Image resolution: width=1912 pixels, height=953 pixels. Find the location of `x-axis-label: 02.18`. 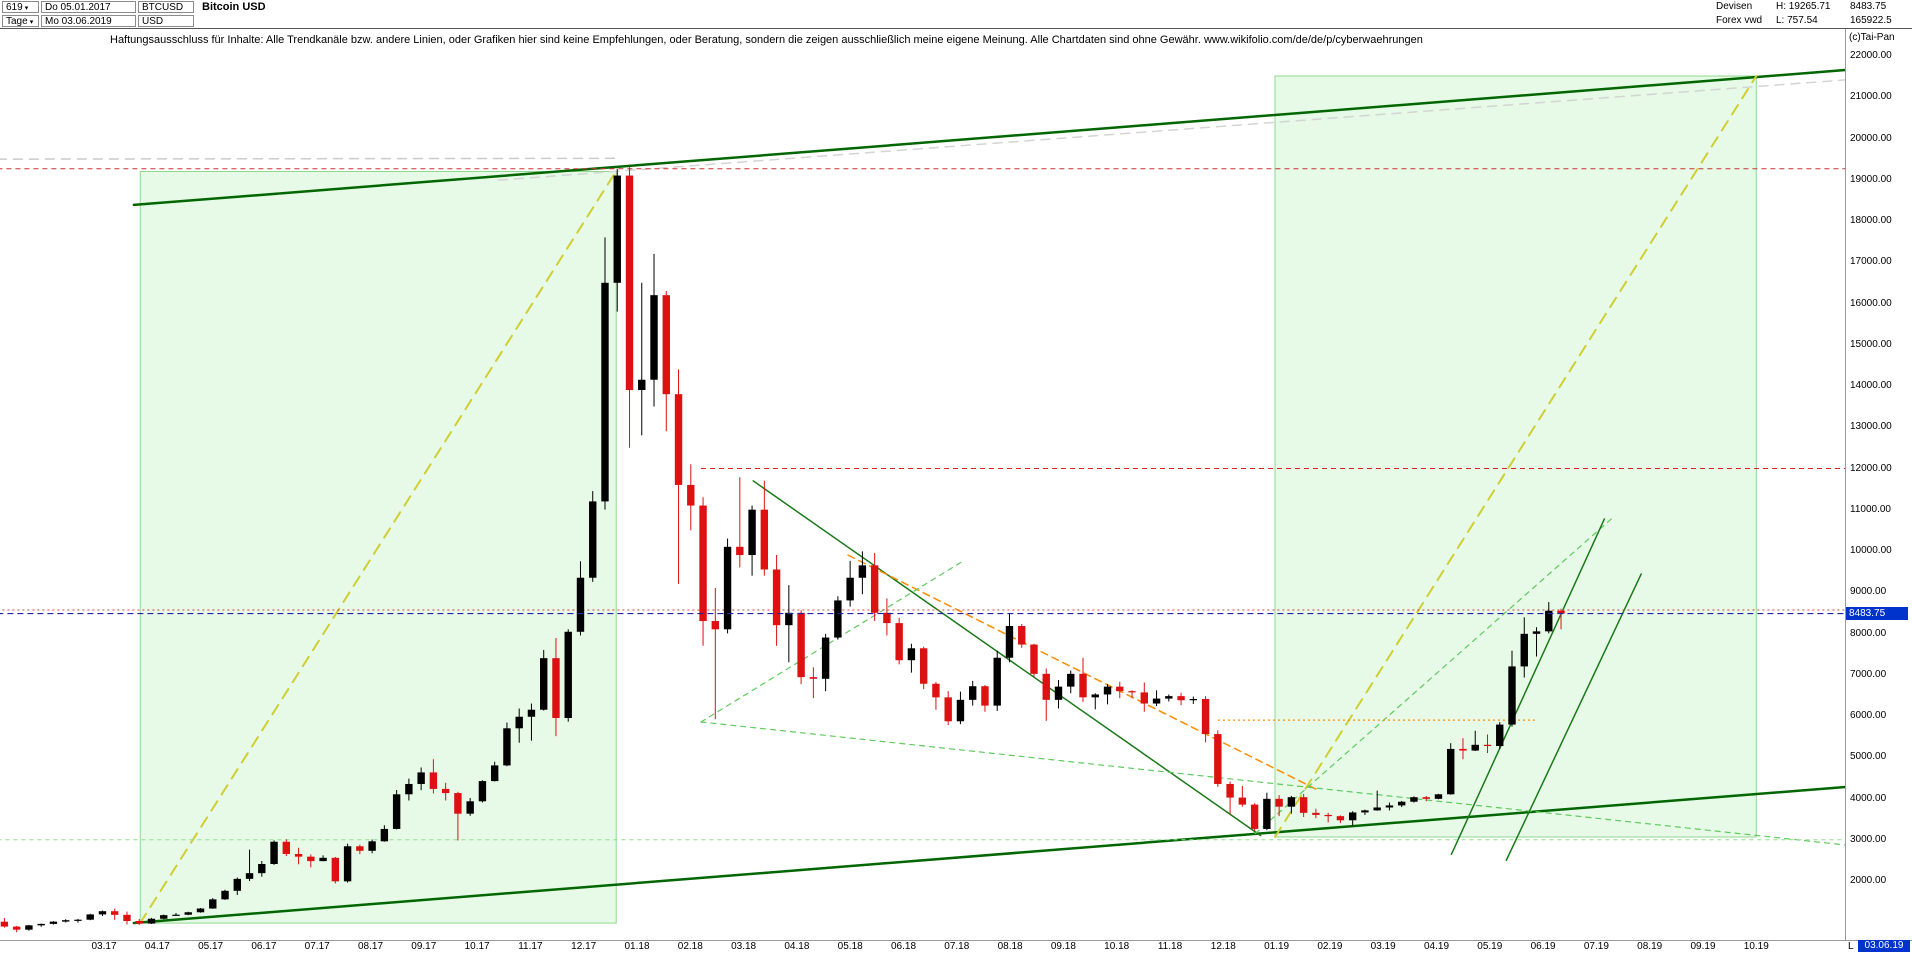

x-axis-label: 02.18 is located at coordinates (690, 946).